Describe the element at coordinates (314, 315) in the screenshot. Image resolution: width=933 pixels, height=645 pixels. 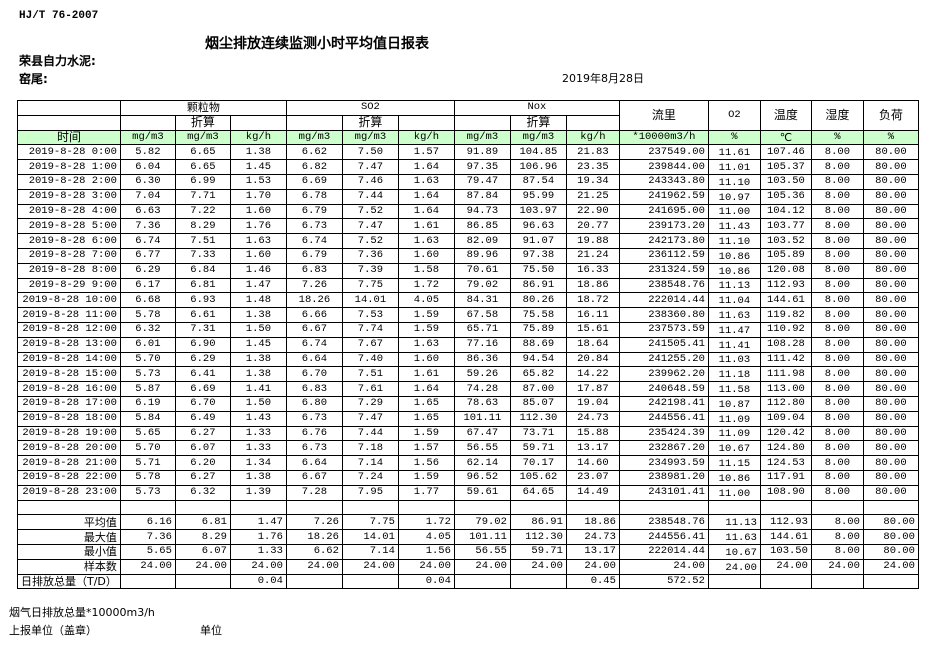
I see `so2-mg-cell: 6.66` at that location.